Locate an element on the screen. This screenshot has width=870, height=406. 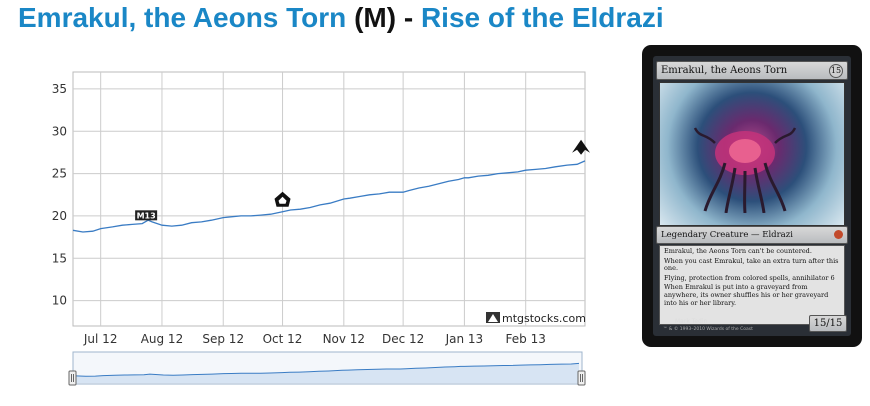
navigator-handle-left is located at coordinates (72, 378).